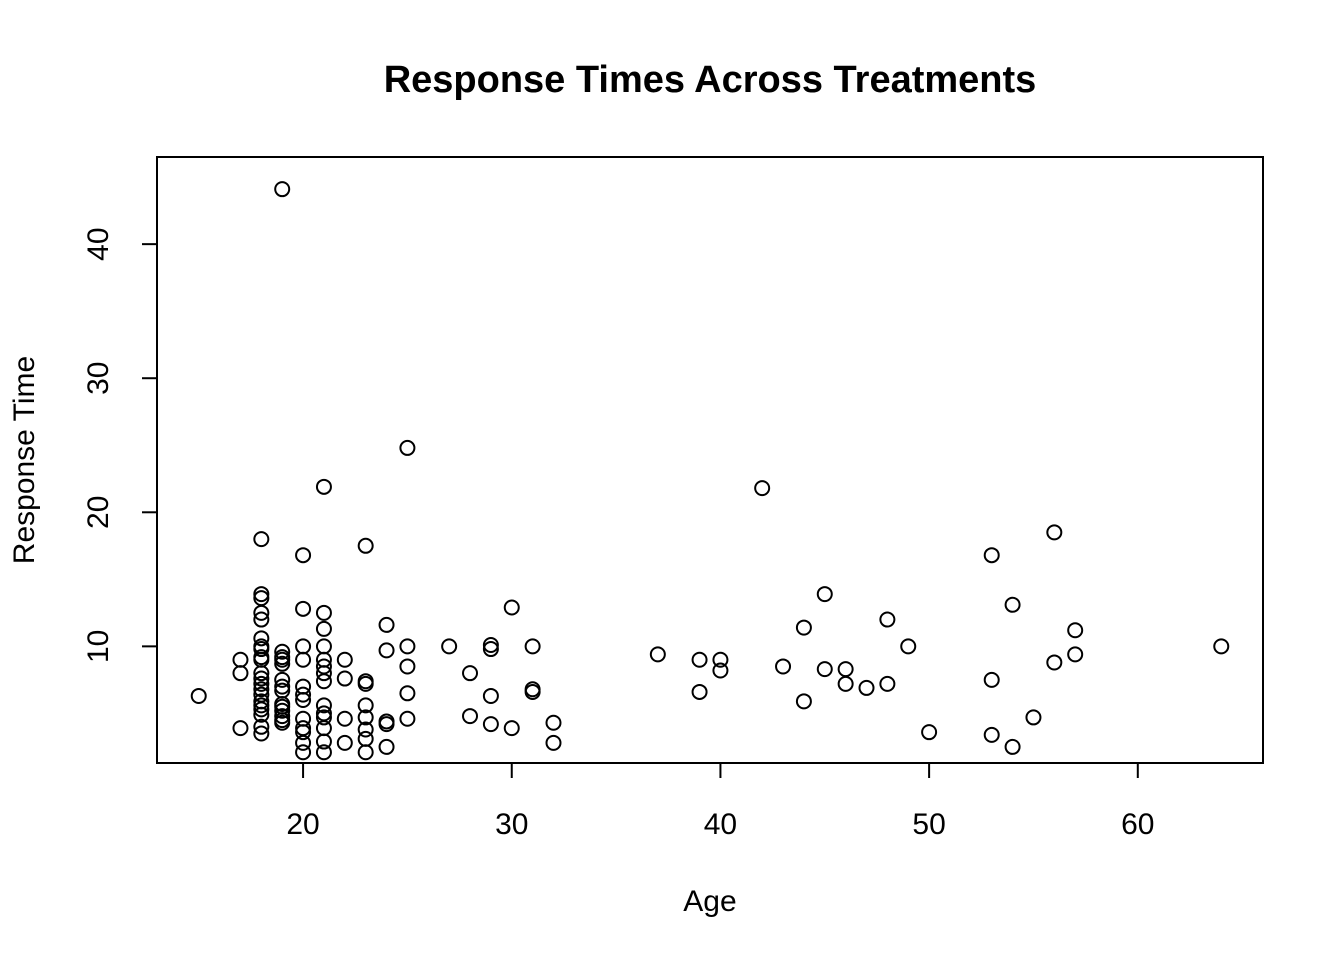 Image resolution: width=1344 pixels, height=965 pixels. Describe the element at coordinates (98, 512) in the screenshot. I see `y-tick-label: 20` at that location.